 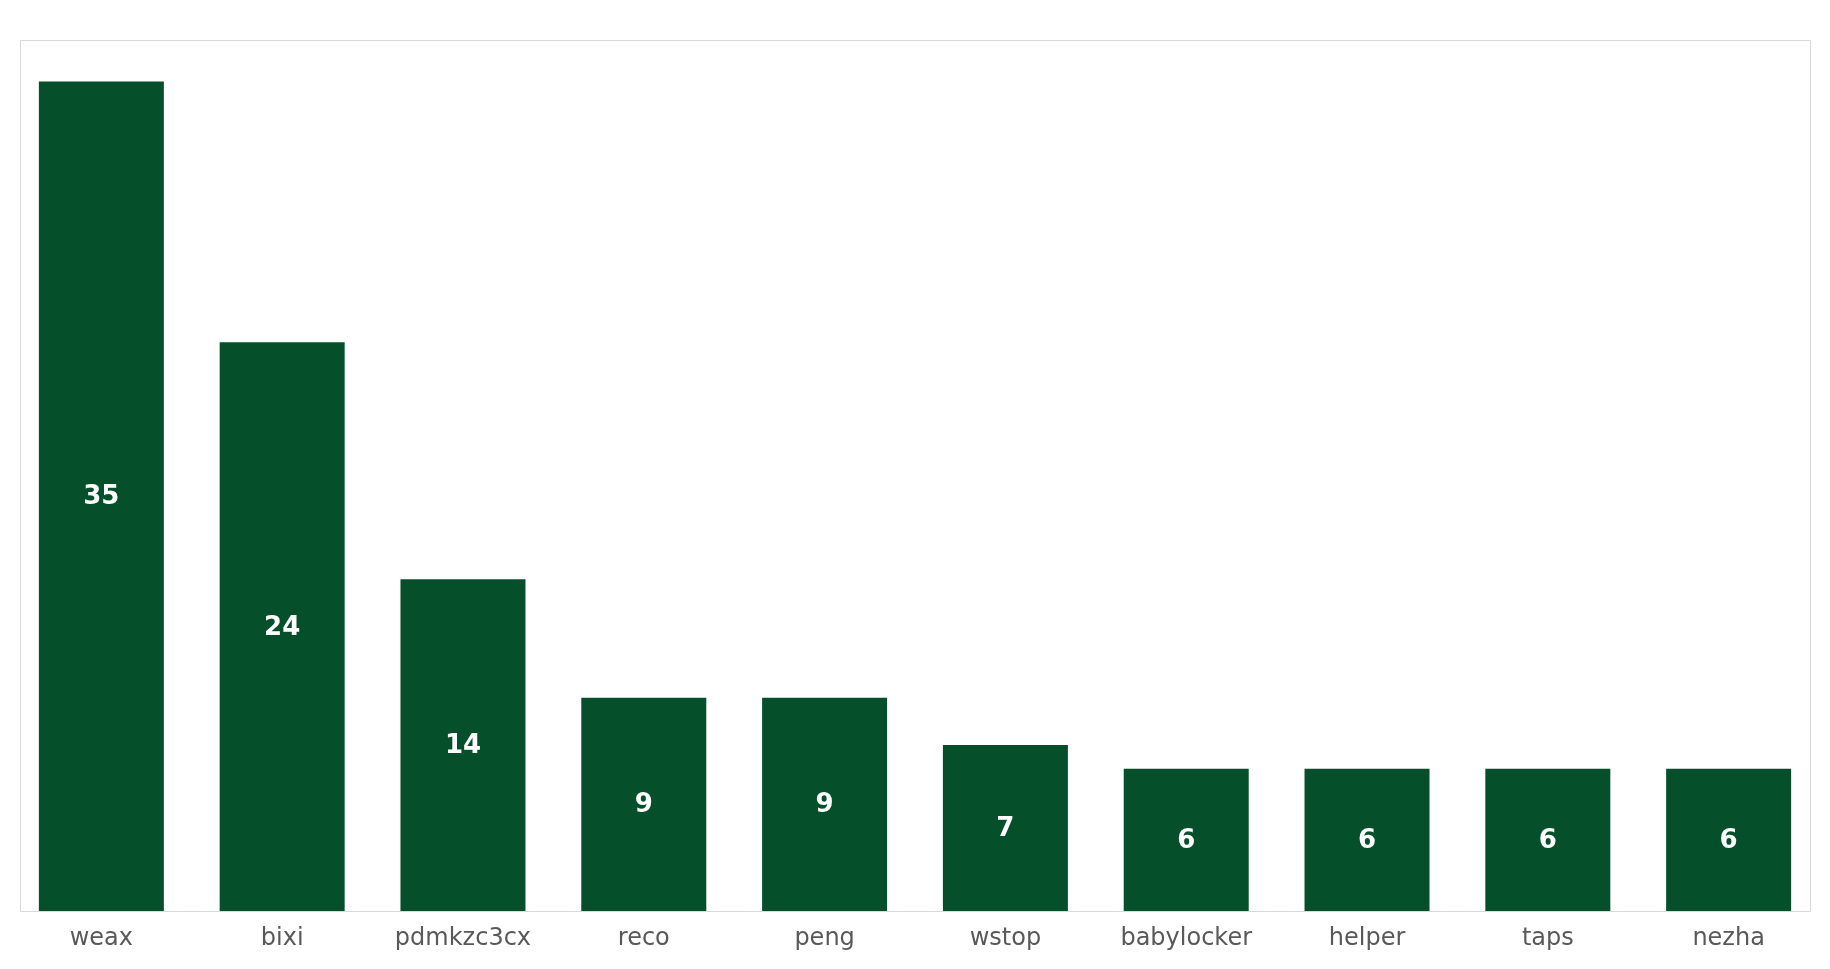 What do you see at coordinates (1005, 936) in the screenshot?
I see `x-tick-label: wstop` at bounding box center [1005, 936].